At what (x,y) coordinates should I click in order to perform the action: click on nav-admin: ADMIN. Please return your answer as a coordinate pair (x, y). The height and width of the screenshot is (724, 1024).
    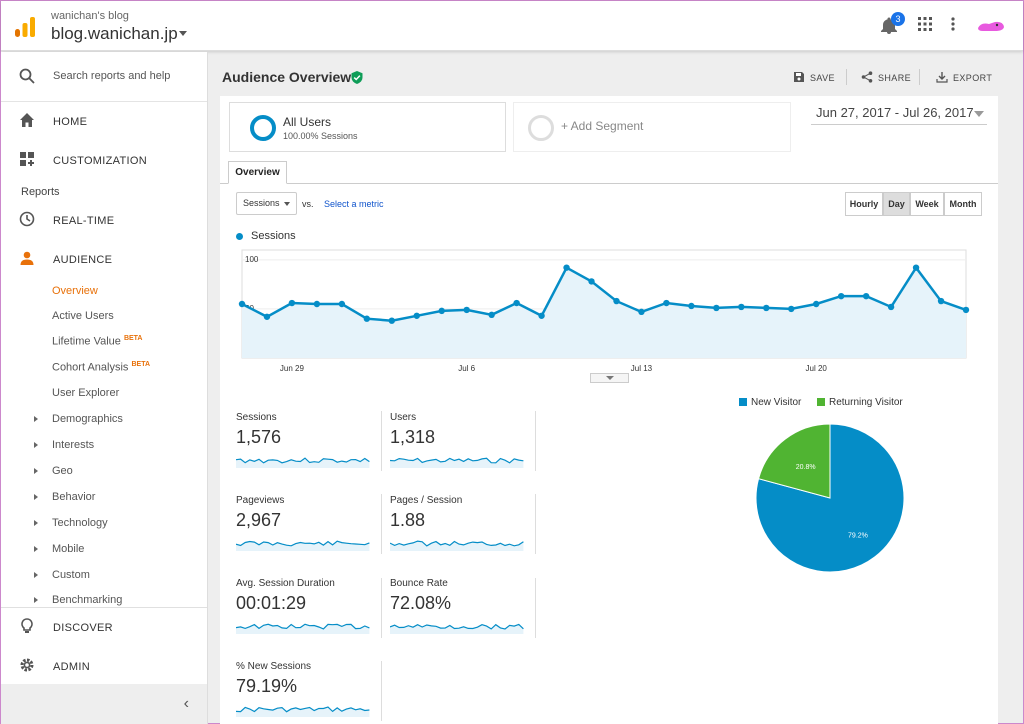
    Looking at the image, I should click on (104, 666).